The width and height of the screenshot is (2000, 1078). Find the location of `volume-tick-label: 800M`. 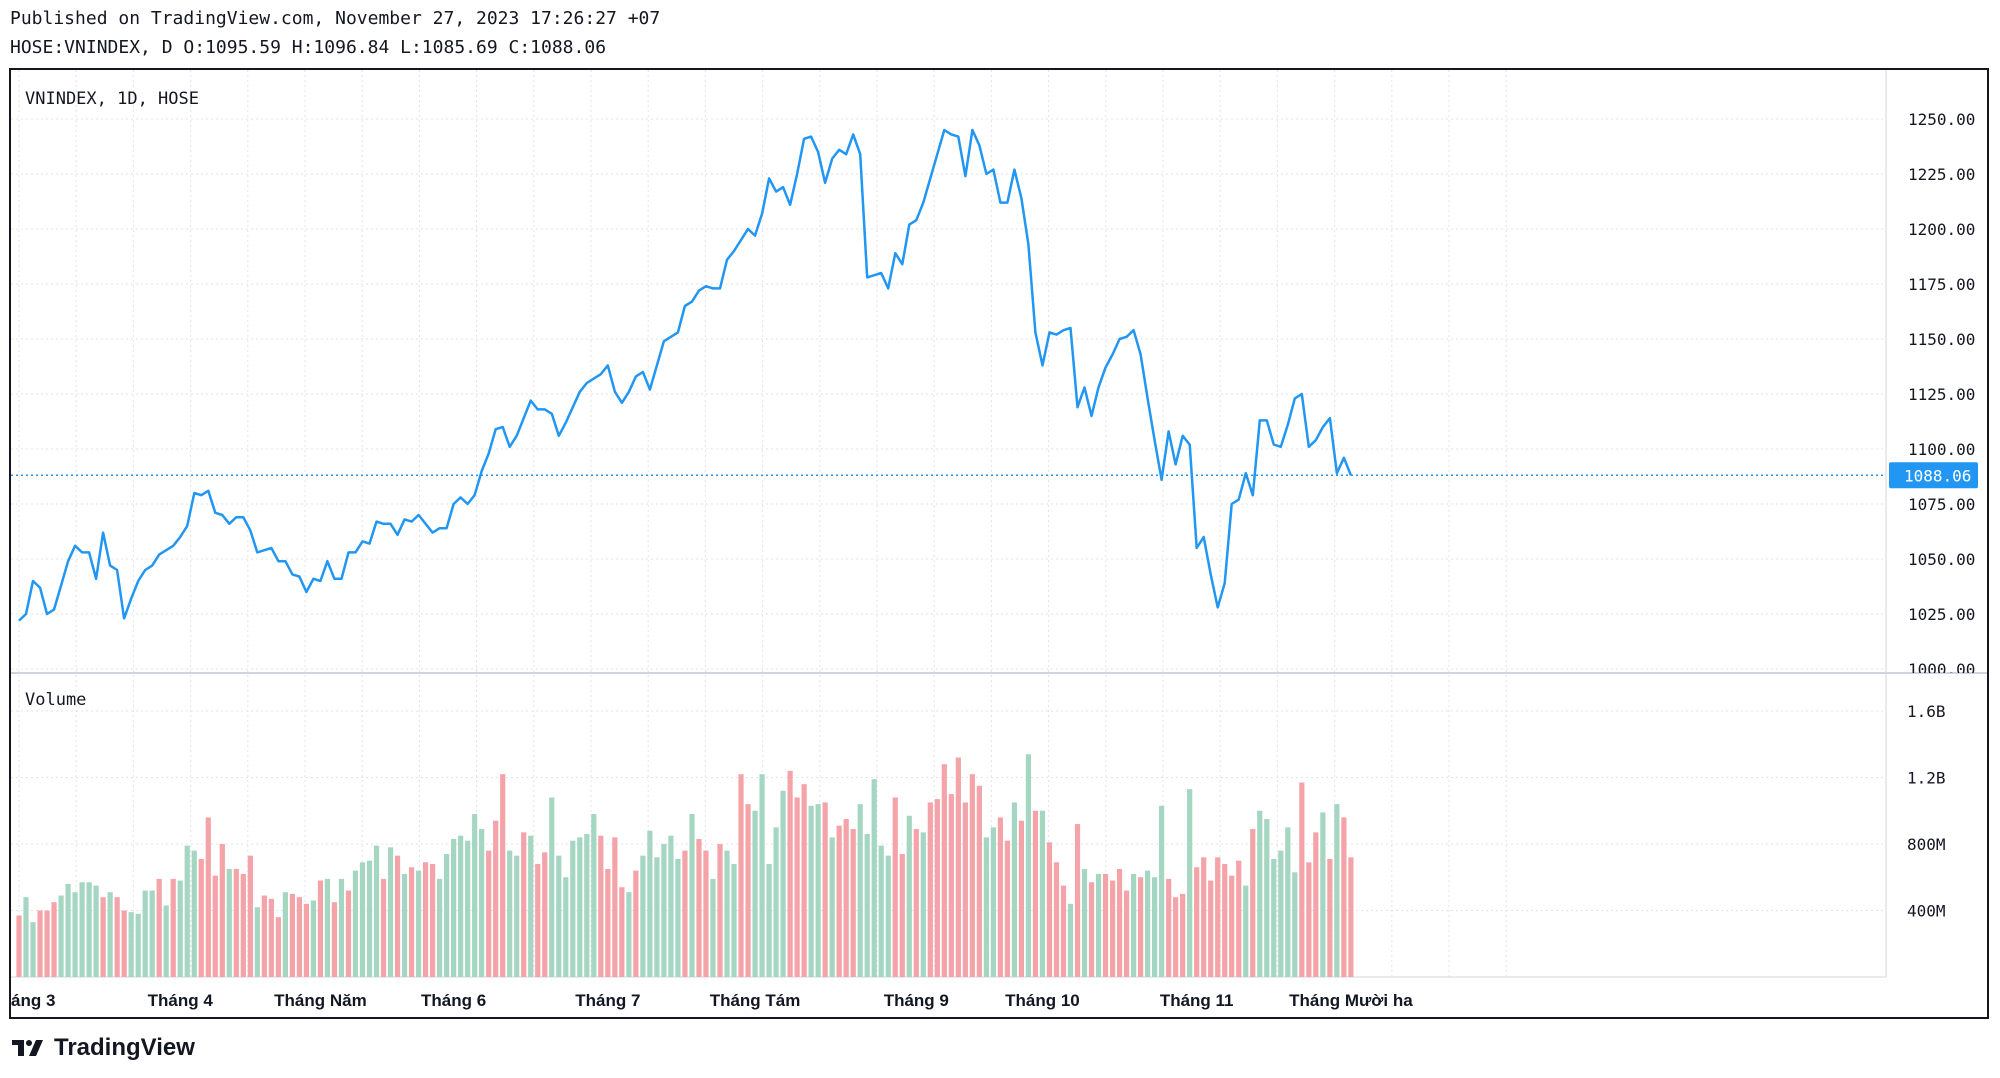

volume-tick-label: 800M is located at coordinates (1926, 844).